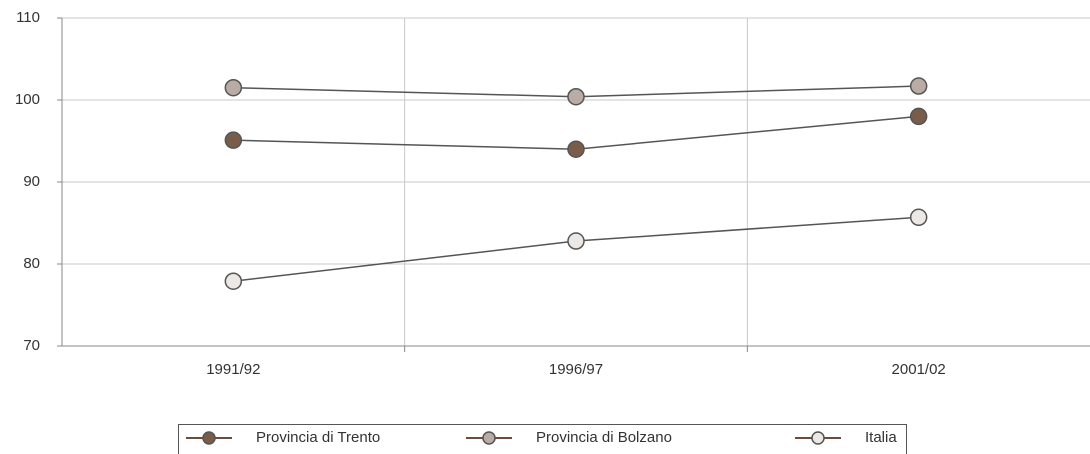 The width and height of the screenshot is (1090, 454). Describe the element at coordinates (31, 345) in the screenshot. I see `y-tick-label: 70` at that location.